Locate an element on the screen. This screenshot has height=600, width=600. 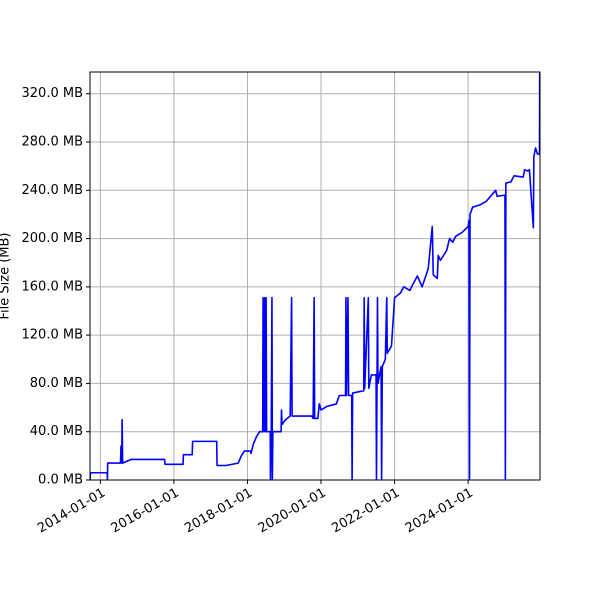
y-tick-label: 280.0 MB is located at coordinates (52, 142).